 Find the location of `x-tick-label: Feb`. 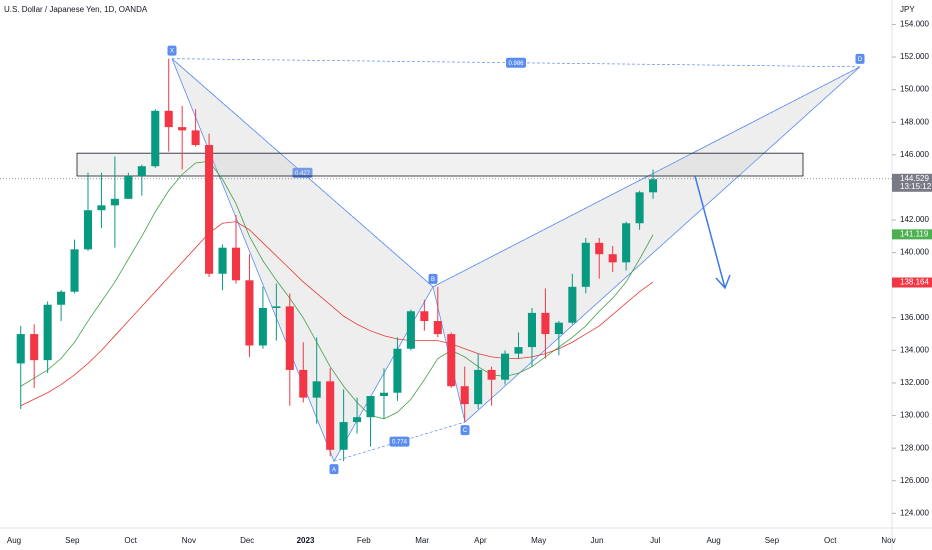

x-tick-label: Feb is located at coordinates (364, 540).